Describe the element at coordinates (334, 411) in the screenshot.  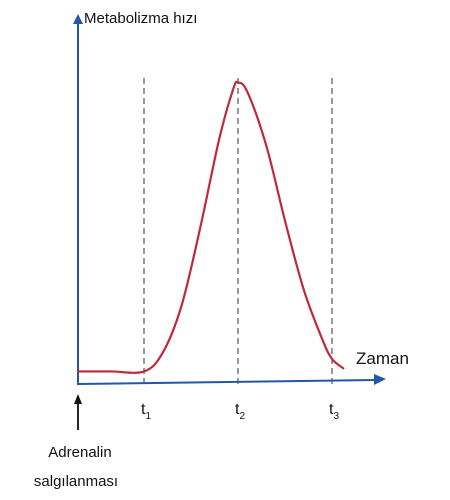
I see `tick-label-t3: t3` at that location.